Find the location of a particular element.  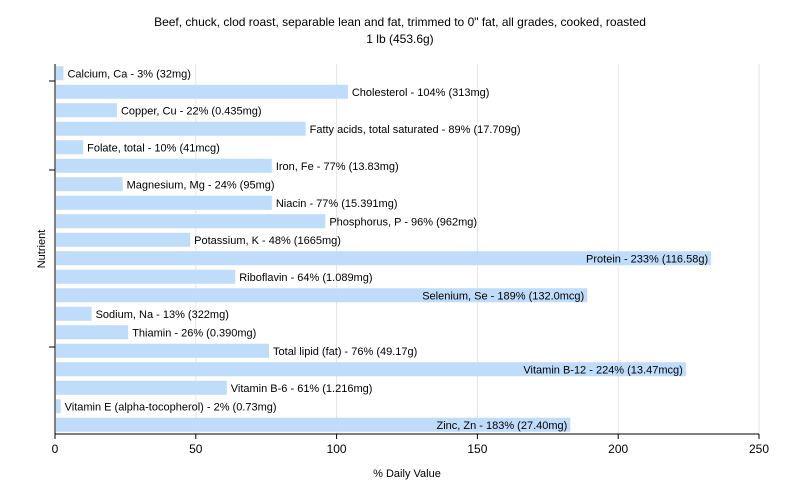

bar-label: Sodium, Na - 13% (322mg) is located at coordinates (162, 315).